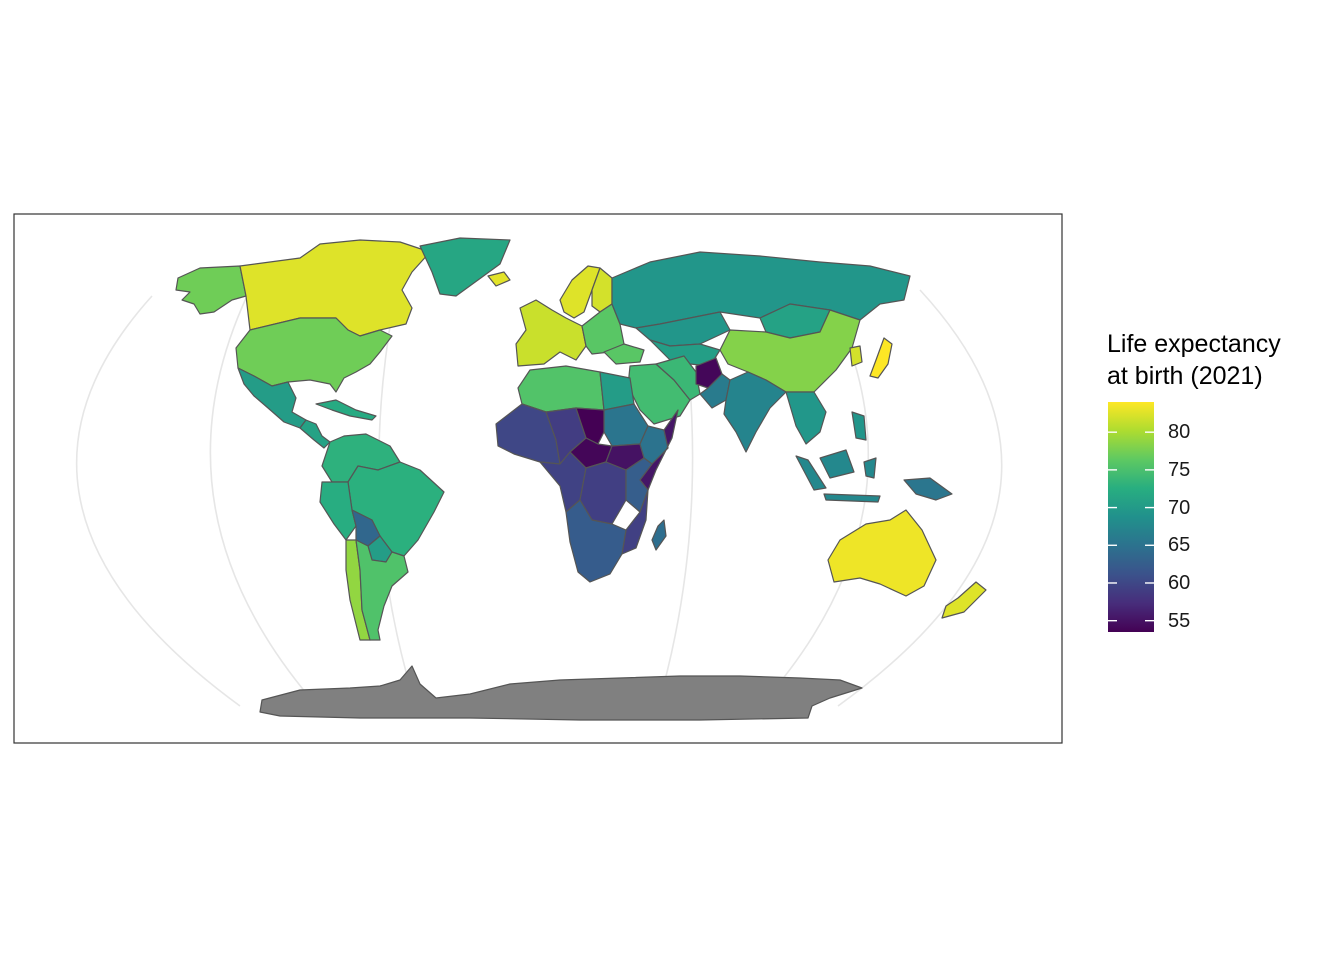 The width and height of the screenshot is (1344, 960). I want to click on region-alaska, so click(211, 290).